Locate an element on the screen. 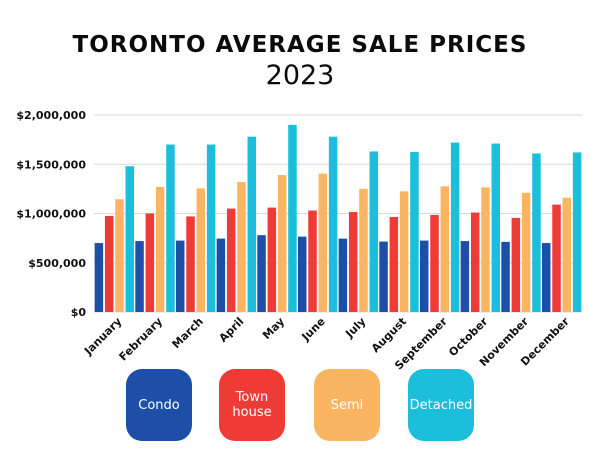  x-tick-label: July is located at coordinates (355, 328).